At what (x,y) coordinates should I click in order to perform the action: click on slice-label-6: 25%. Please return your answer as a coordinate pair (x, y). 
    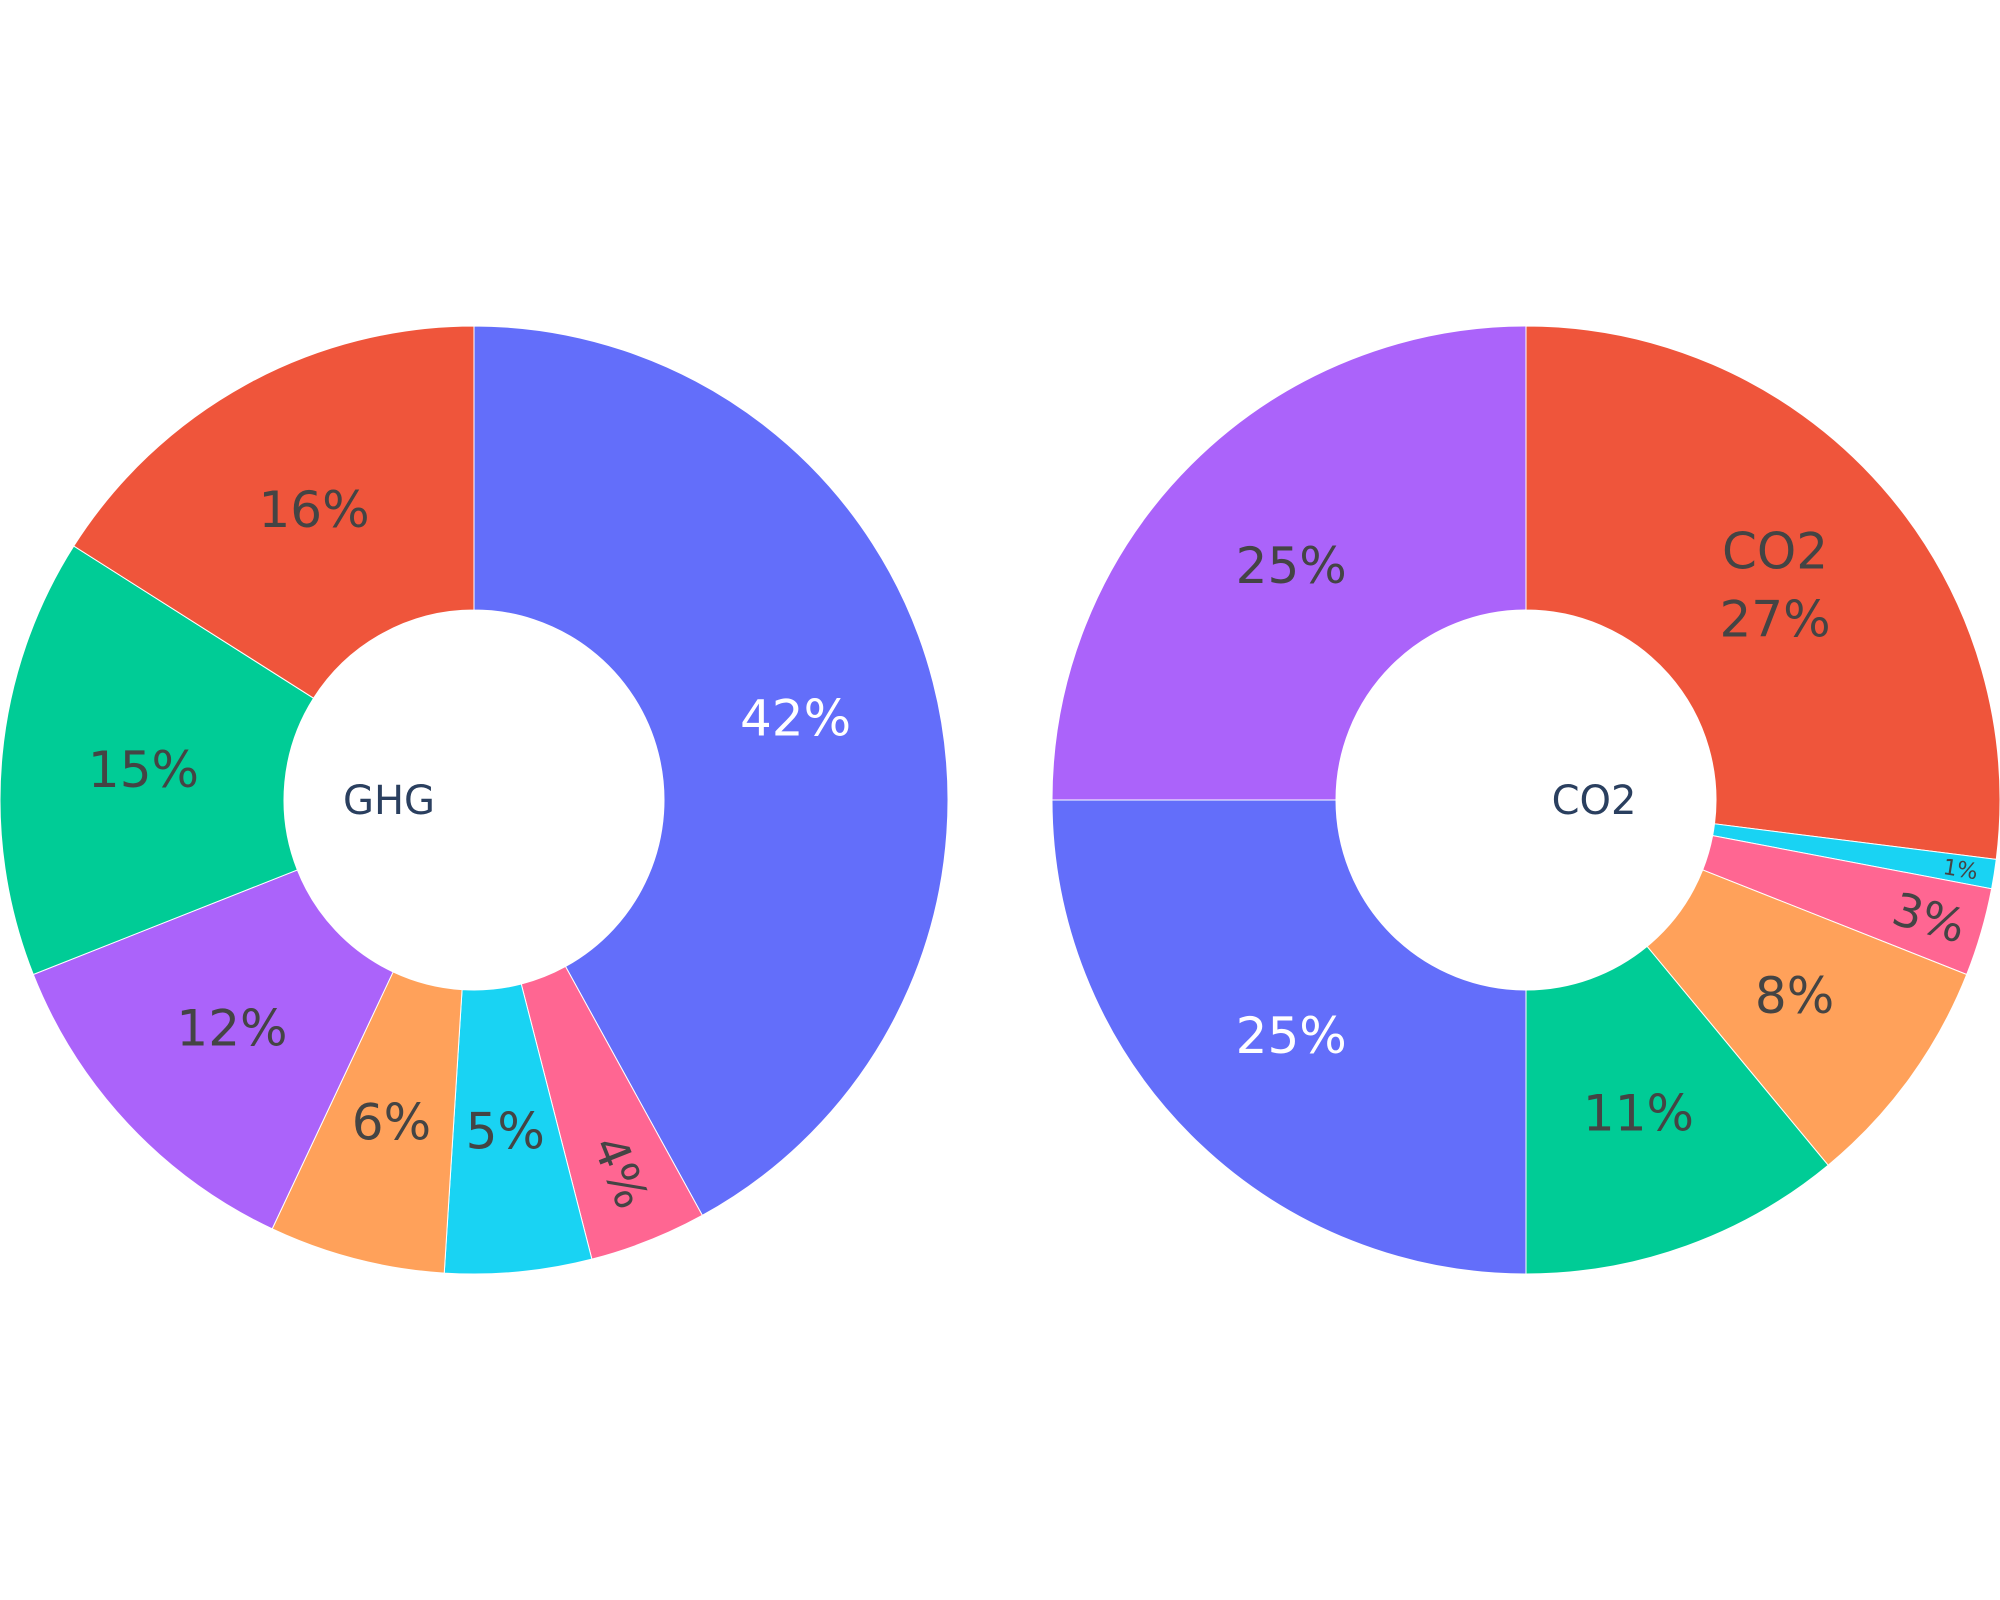
    Looking at the image, I should click on (1291, 1036).